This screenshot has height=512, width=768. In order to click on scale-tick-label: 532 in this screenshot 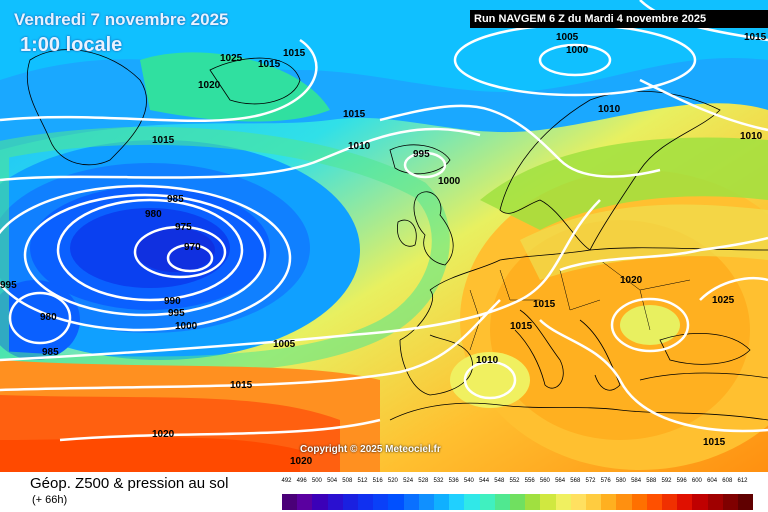, I will do `click(438, 481)`.